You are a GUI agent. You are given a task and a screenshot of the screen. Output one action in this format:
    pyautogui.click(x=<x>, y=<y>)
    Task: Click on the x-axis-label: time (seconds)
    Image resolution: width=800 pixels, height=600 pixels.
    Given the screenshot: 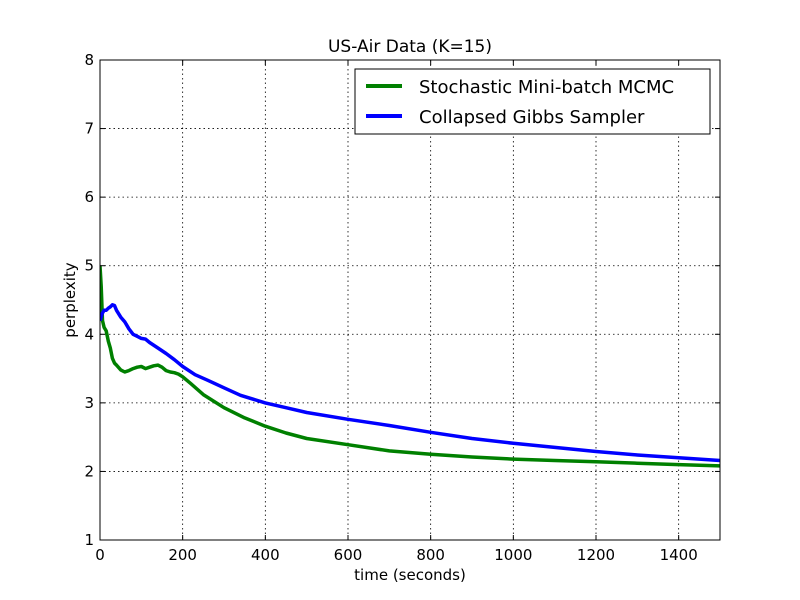 What is the action you would take?
    pyautogui.click(x=410, y=575)
    